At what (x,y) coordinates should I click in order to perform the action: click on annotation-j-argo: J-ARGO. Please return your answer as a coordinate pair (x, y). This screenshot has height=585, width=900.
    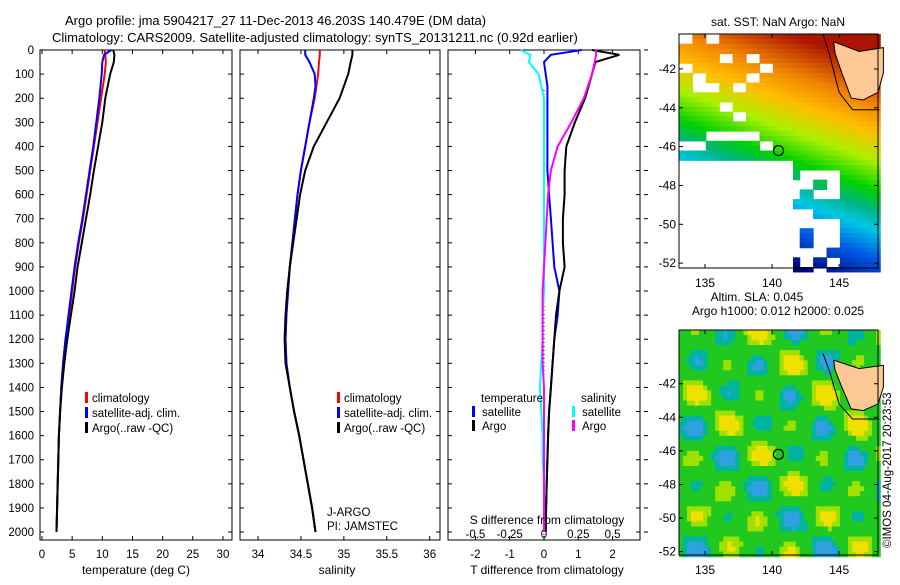
    Looking at the image, I should click on (349, 513).